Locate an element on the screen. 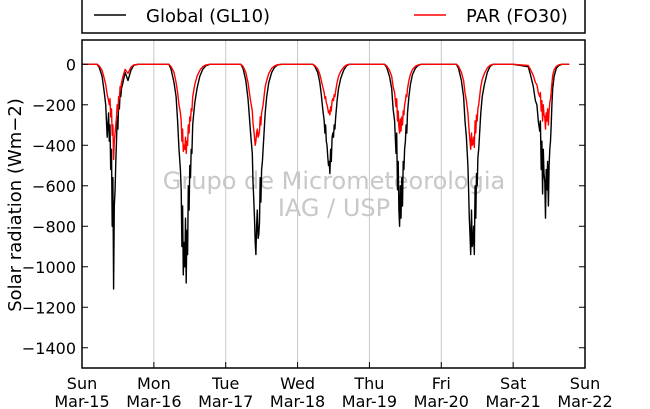 The height and width of the screenshot is (409, 650). legend-label-global: Global (GL10) is located at coordinates (208, 16).